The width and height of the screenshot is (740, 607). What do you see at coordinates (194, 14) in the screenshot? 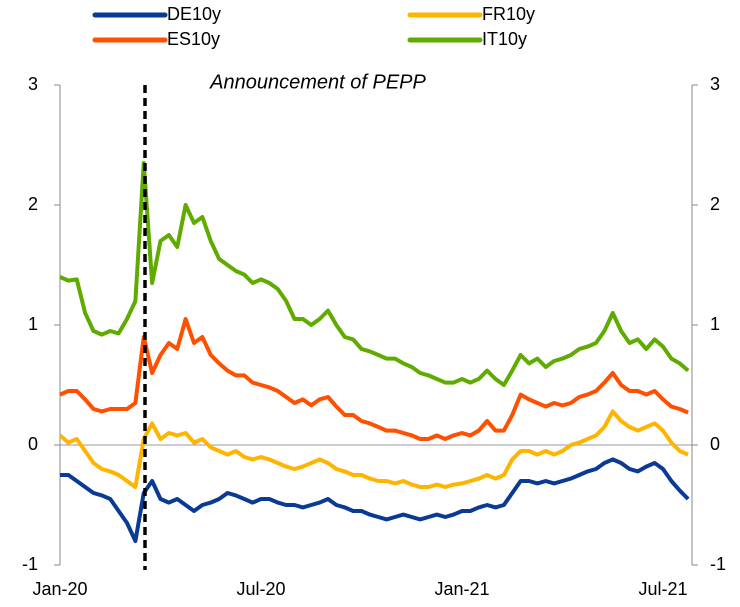
I see `legend-label: DE10y` at bounding box center [194, 14].